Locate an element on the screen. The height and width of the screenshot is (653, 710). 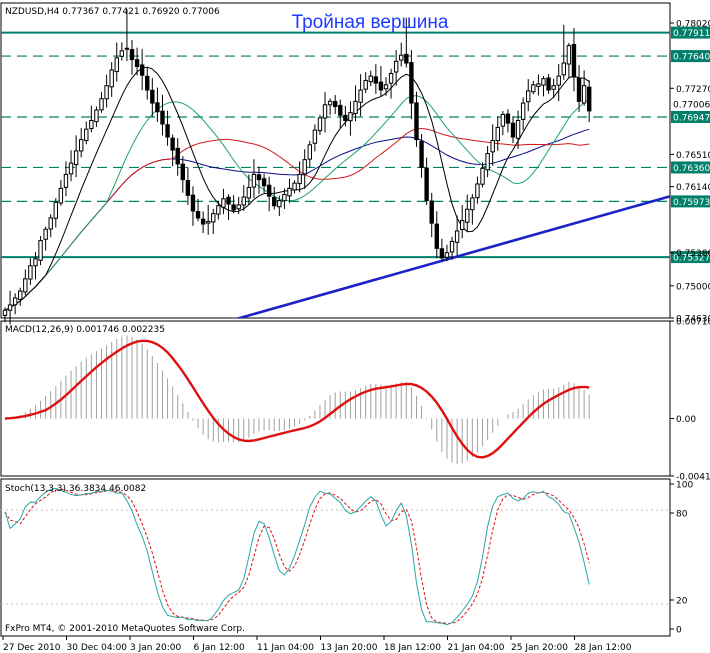
level-label-5: 0.75327 is located at coordinates (691, 259).